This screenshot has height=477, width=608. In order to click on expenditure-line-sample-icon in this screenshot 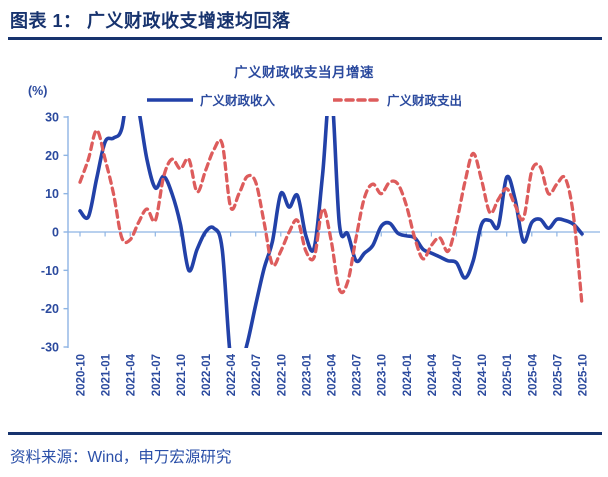, I will do `click(357, 99)`.